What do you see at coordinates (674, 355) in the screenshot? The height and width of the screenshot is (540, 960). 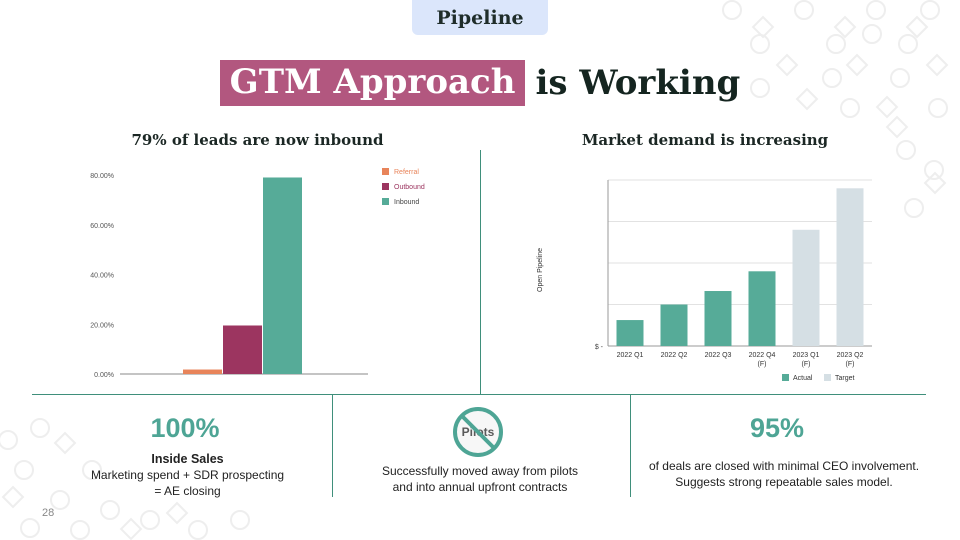 I see `x-tick-label: 2022 Q2` at bounding box center [674, 355].